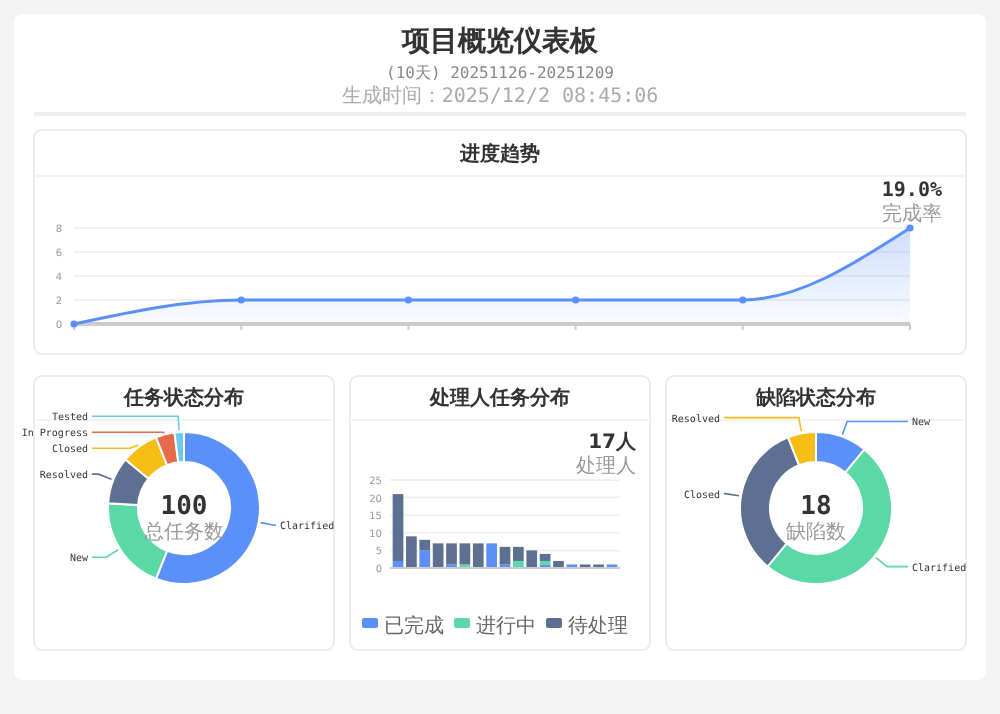  I want to click on text: 17人, so click(613, 442).